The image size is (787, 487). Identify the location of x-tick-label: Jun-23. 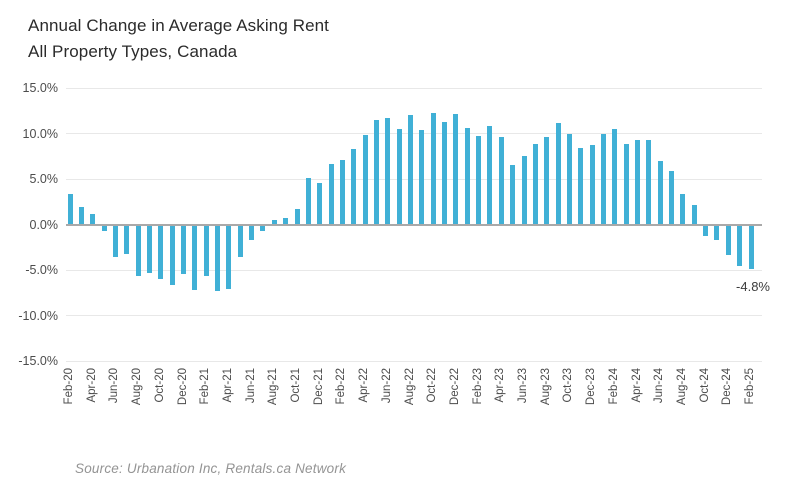
(523, 386).